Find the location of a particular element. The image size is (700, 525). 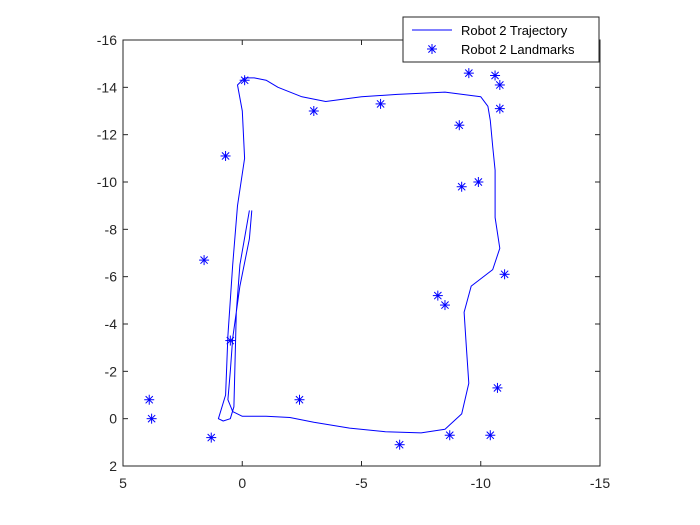

legend-box is located at coordinates (501, 39).